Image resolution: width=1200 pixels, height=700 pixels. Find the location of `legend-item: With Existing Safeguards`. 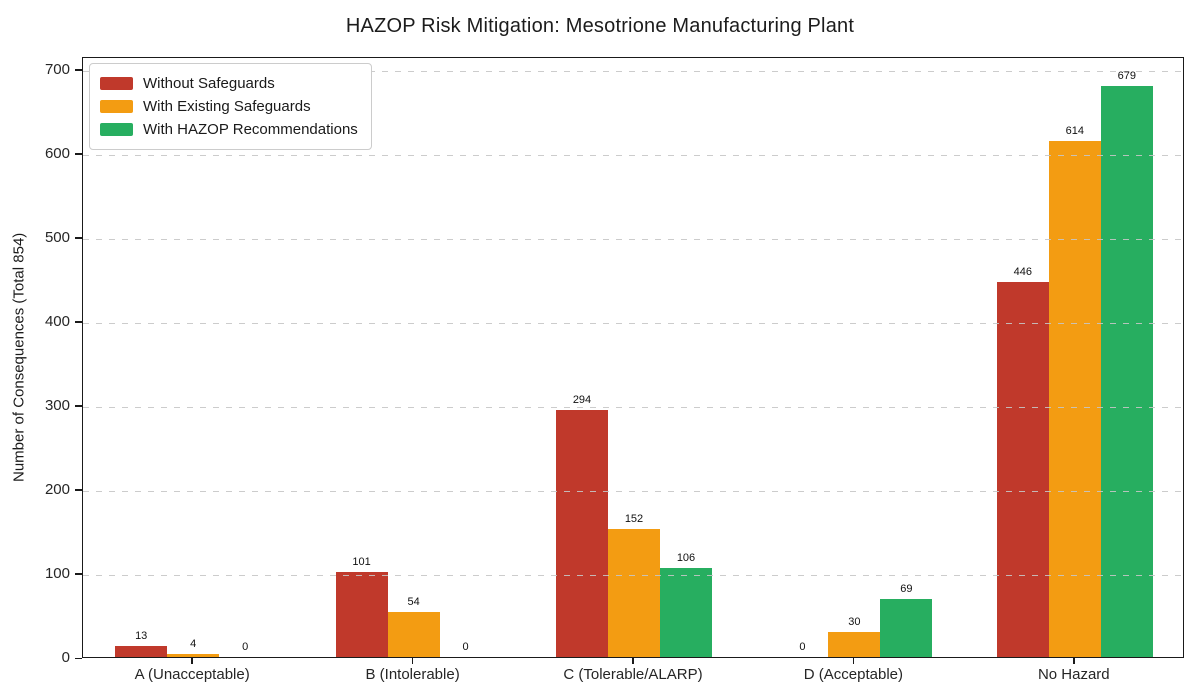

legend-item: With Existing Safeguards is located at coordinates (229, 106).